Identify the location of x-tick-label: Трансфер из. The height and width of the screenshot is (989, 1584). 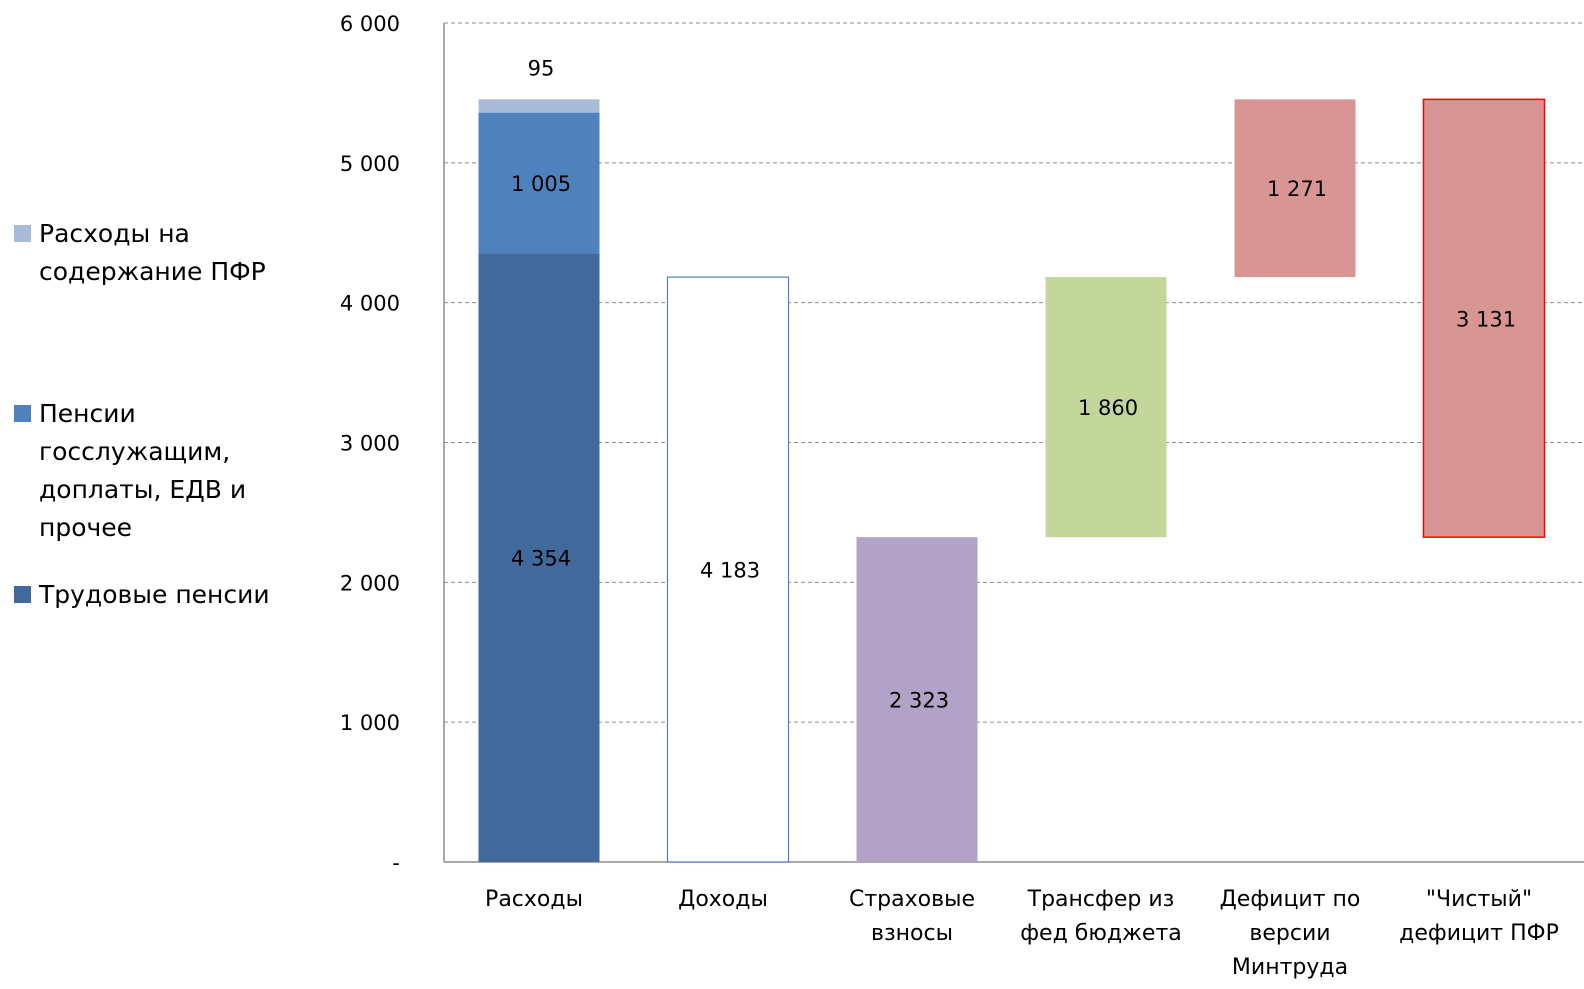
(1101, 899).